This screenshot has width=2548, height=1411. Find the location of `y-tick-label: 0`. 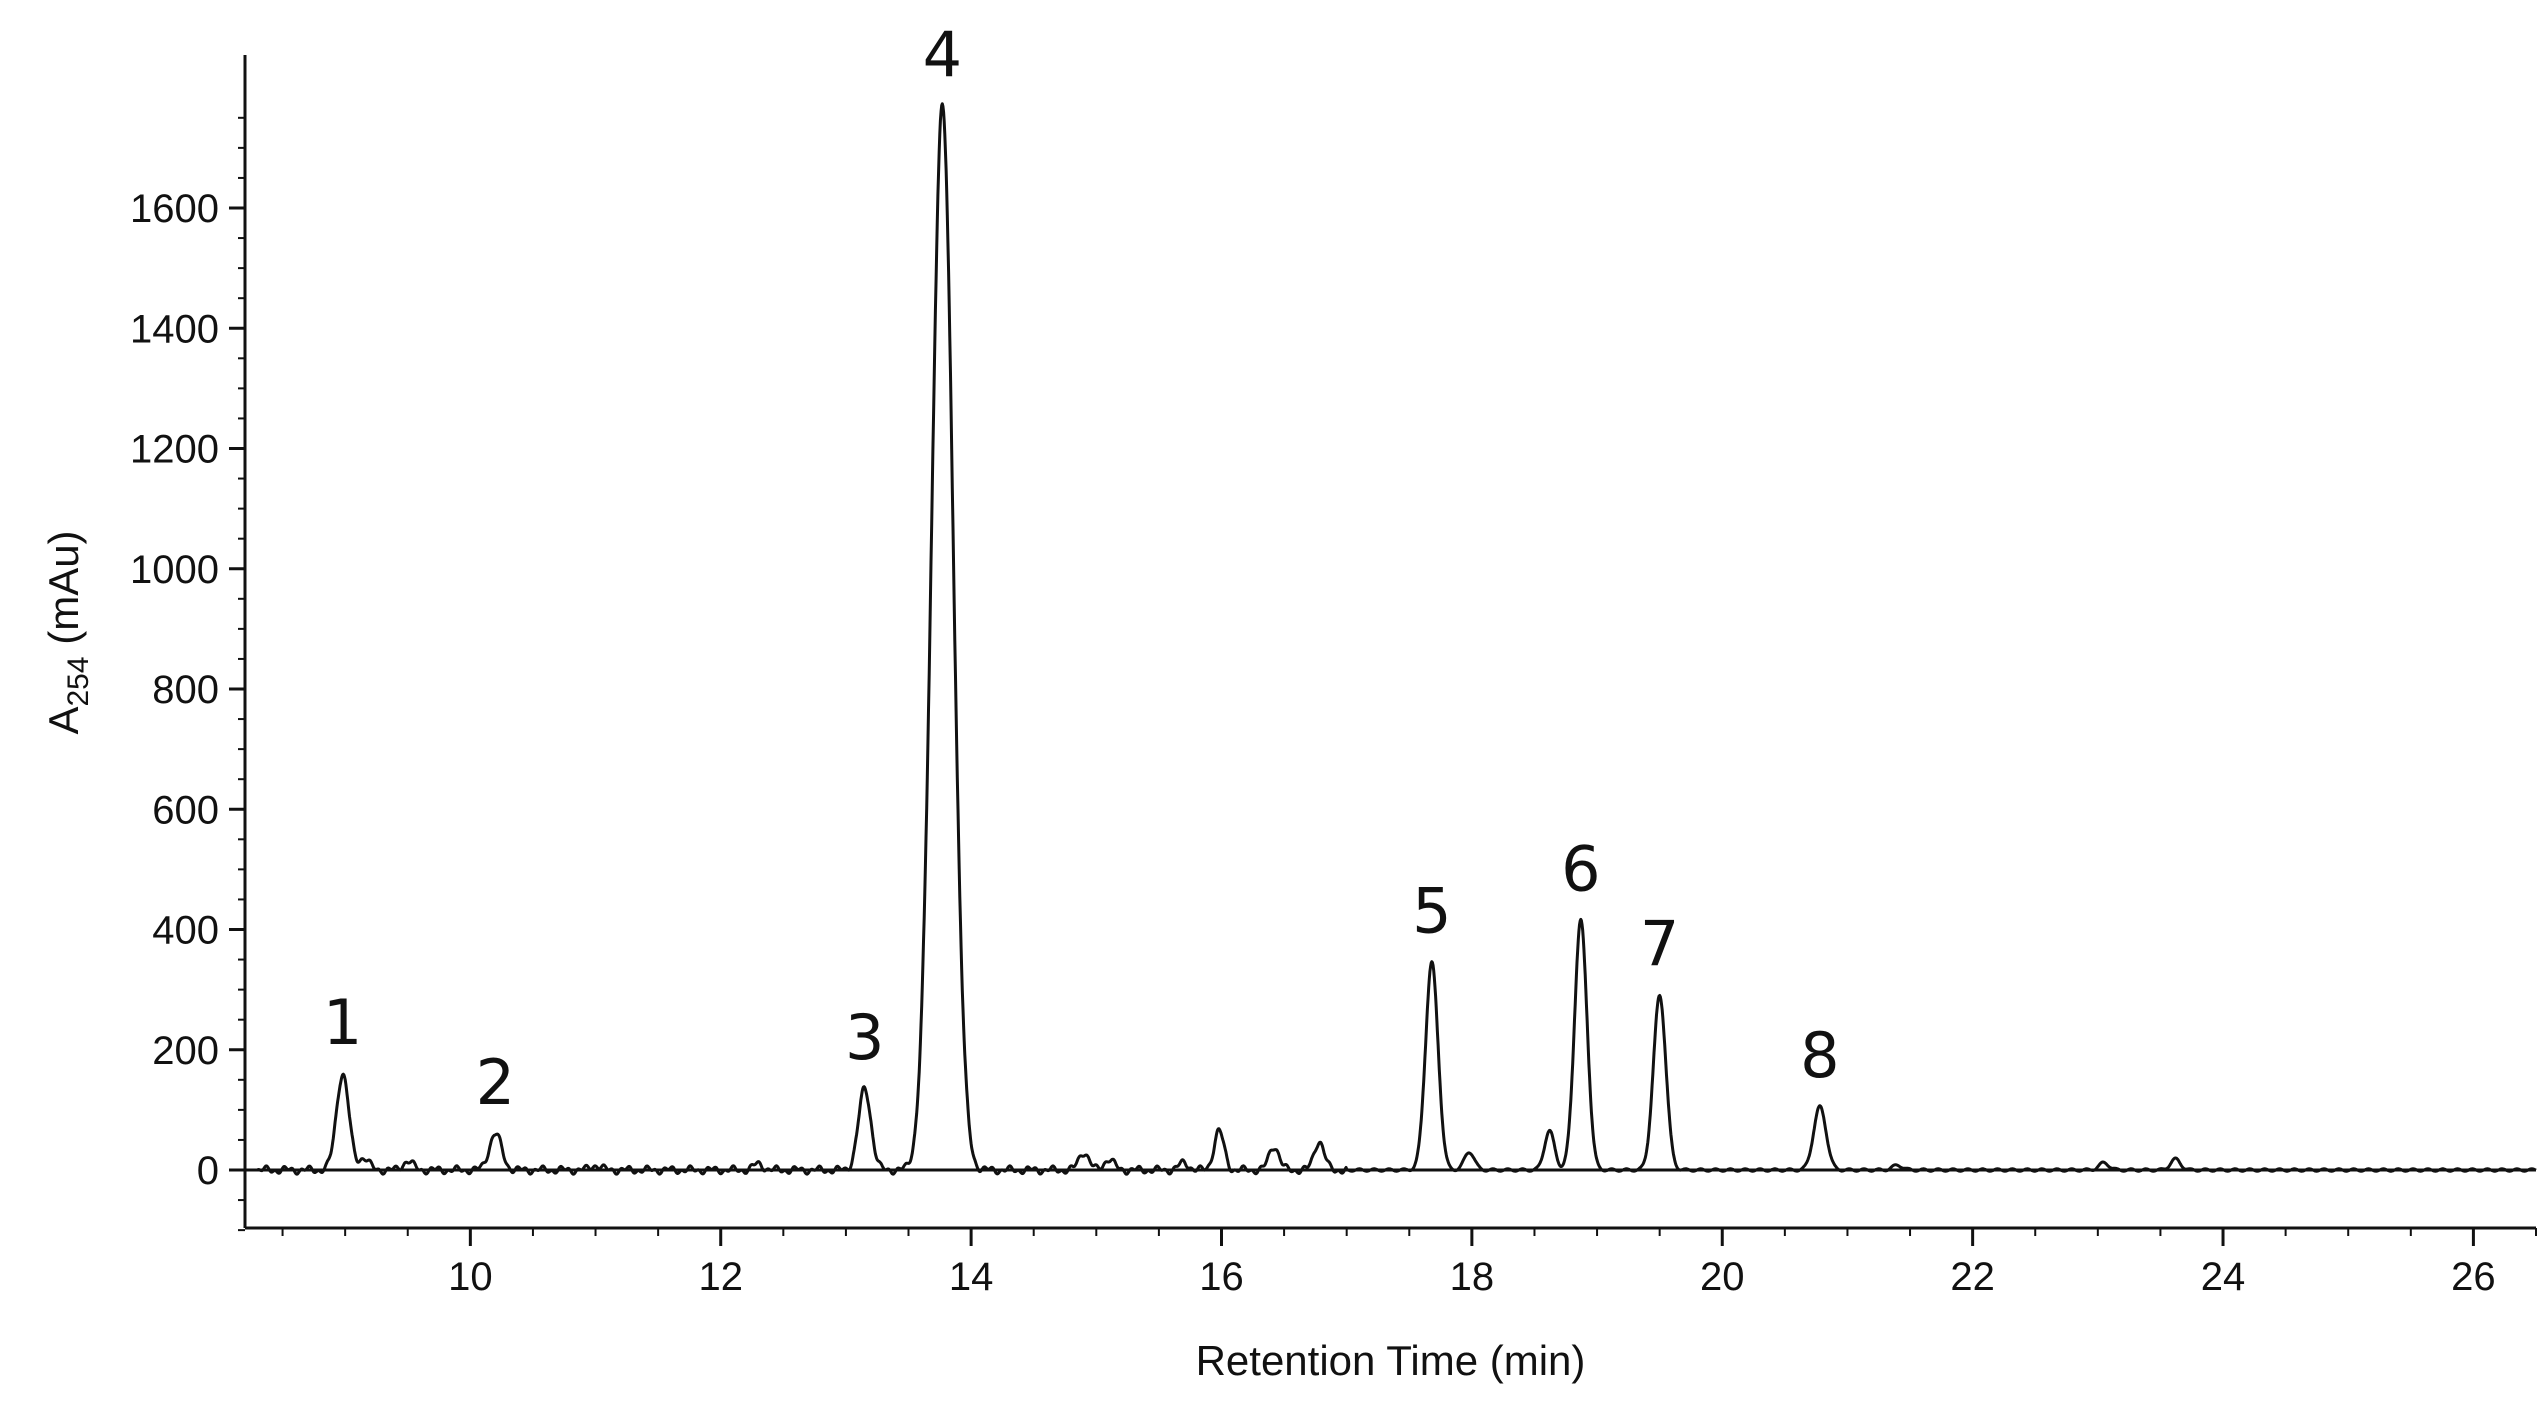

y-tick-label: 0 is located at coordinates (208, 1171).